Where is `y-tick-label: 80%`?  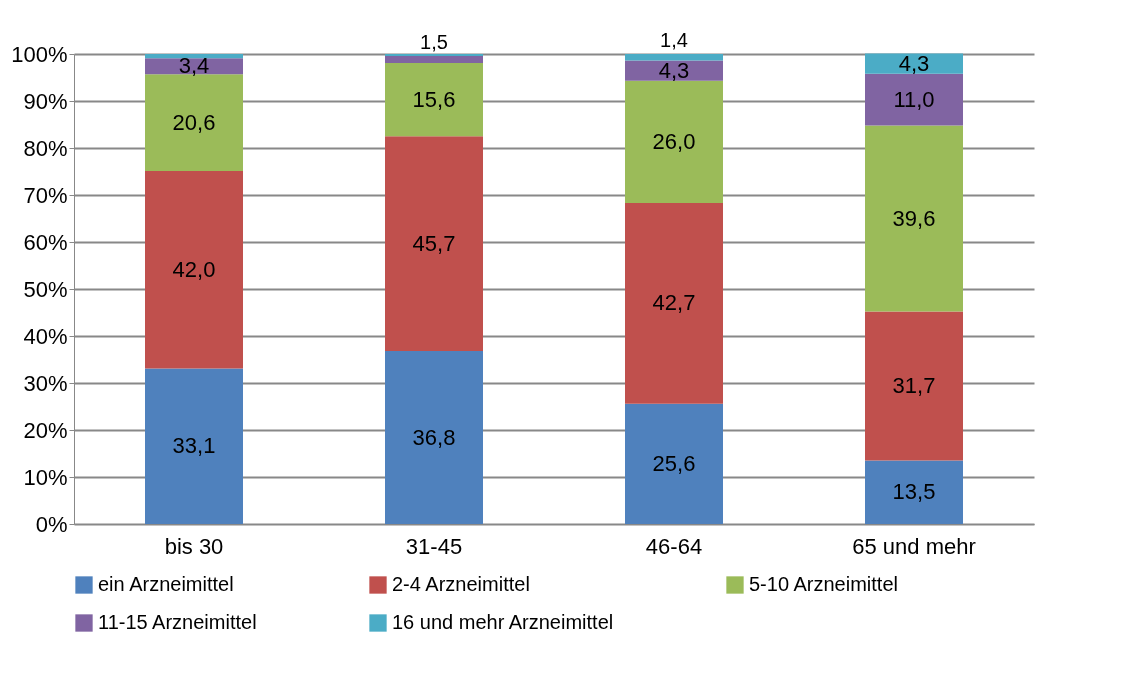 y-tick-label: 80% is located at coordinates (45, 148).